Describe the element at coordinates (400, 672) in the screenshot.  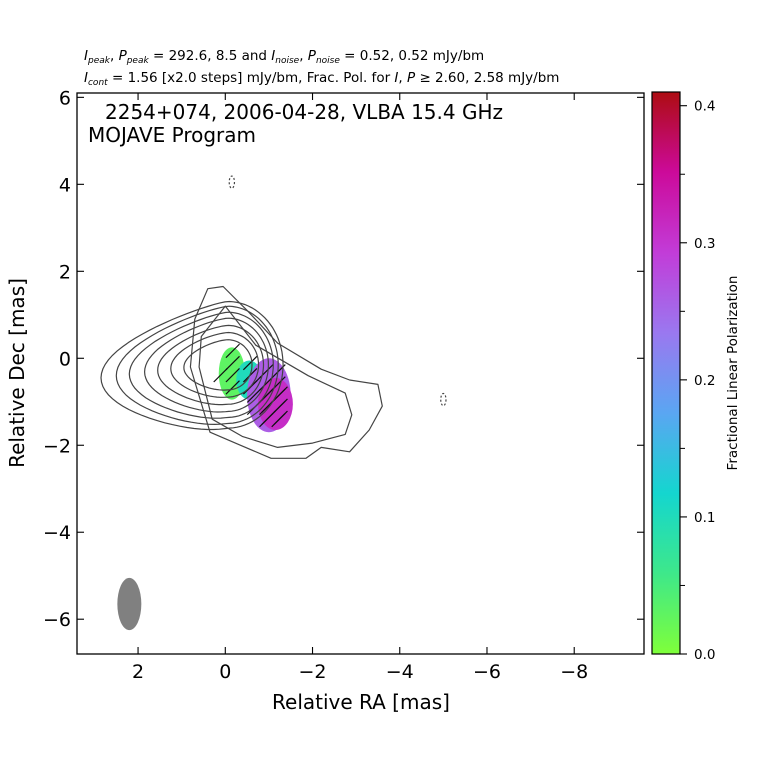
I see `x-tick-label: −4` at that location.